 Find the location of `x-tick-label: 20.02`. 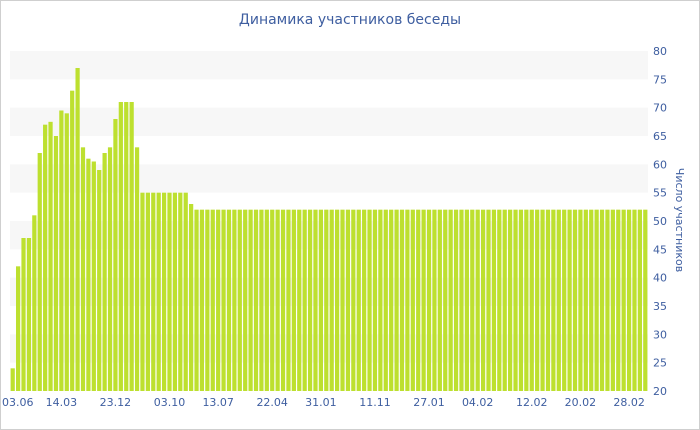

x-tick-label: 20.02 is located at coordinates (581, 402).